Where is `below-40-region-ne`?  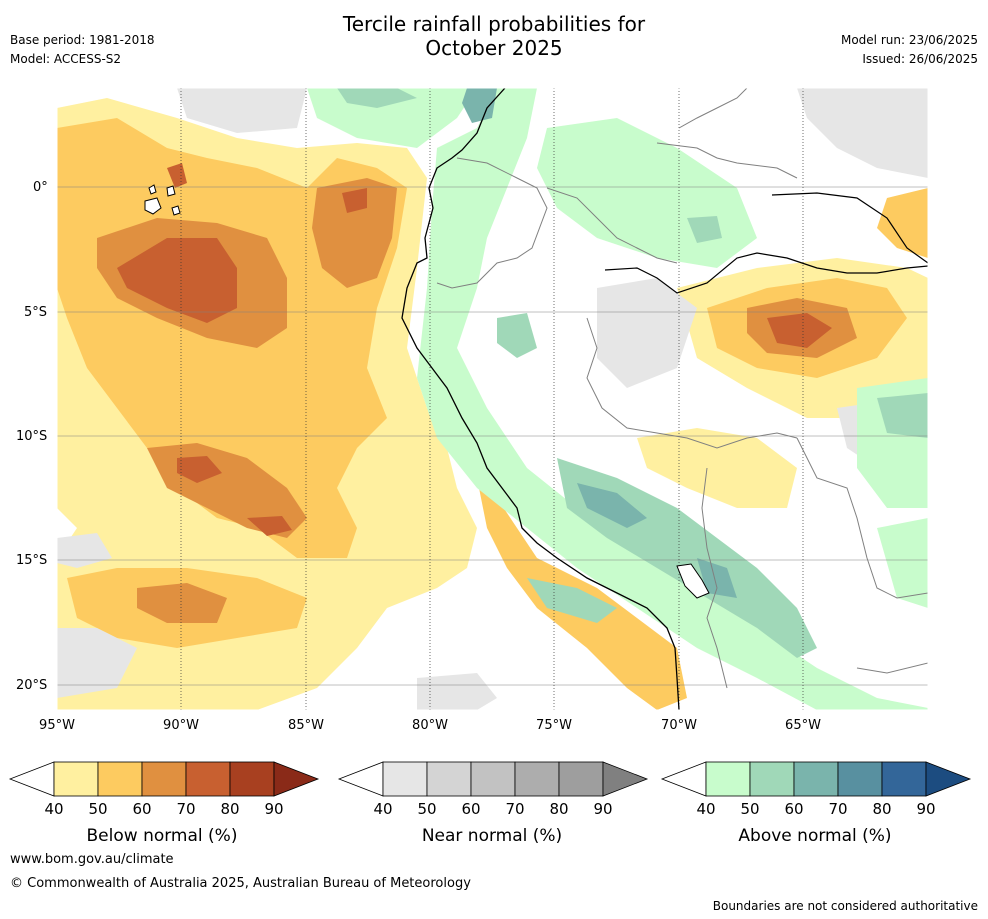
below-40-region-ne is located at coordinates (902, 223).